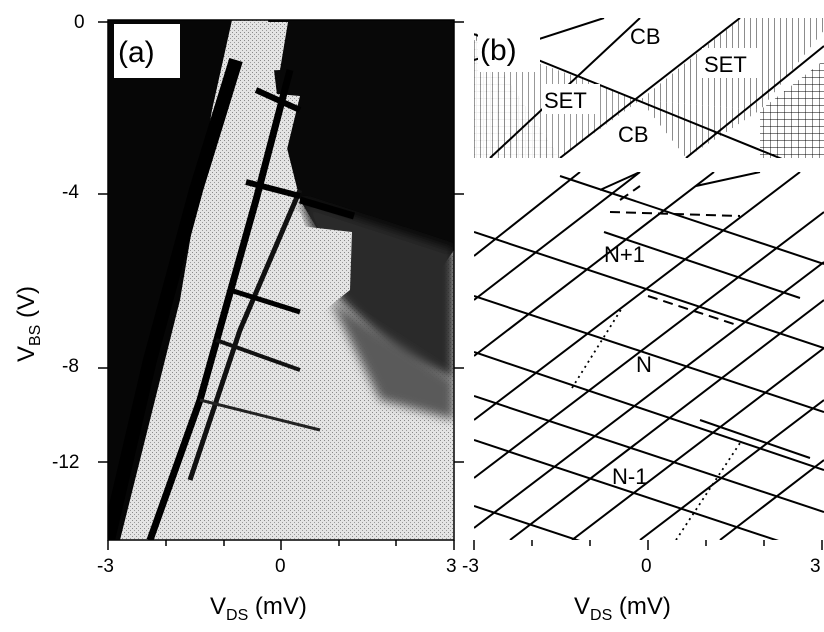  What do you see at coordinates (258, 608) in the screenshot?
I see `panel-a-x-axis-title: VDS (mV)` at bounding box center [258, 608].